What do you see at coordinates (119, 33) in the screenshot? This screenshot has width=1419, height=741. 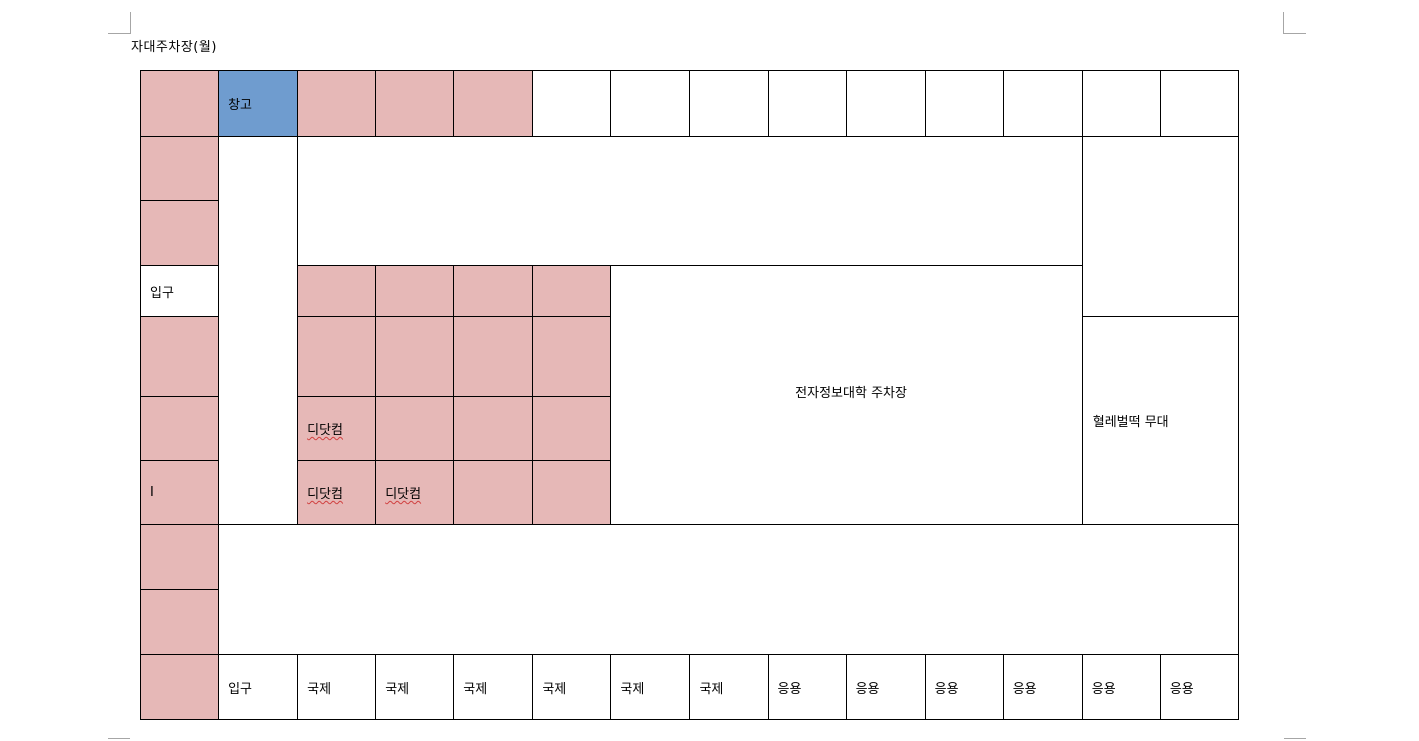 I see `crop-mark-top-left-h` at bounding box center [119, 33].